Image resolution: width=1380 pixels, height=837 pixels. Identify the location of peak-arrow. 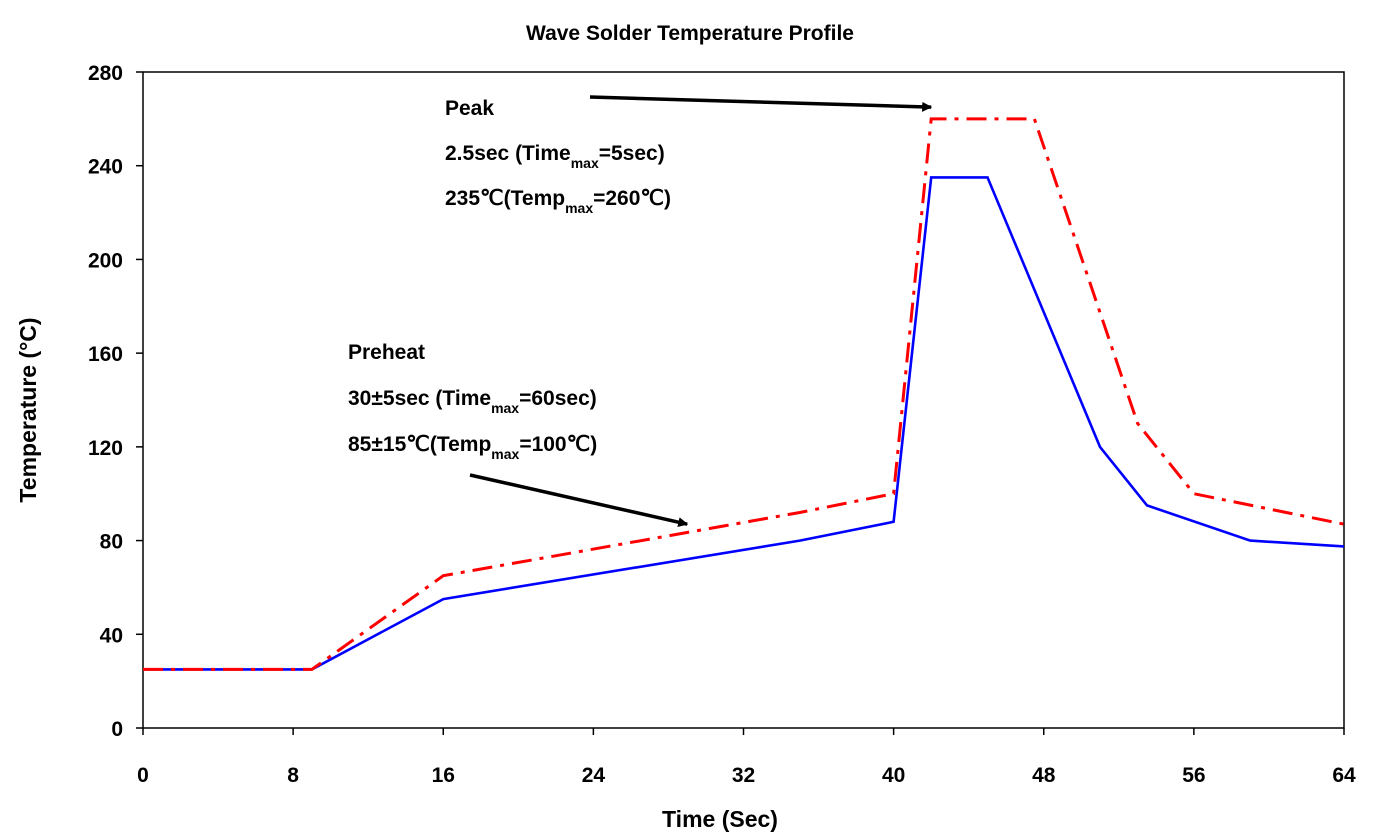
(761, 103).